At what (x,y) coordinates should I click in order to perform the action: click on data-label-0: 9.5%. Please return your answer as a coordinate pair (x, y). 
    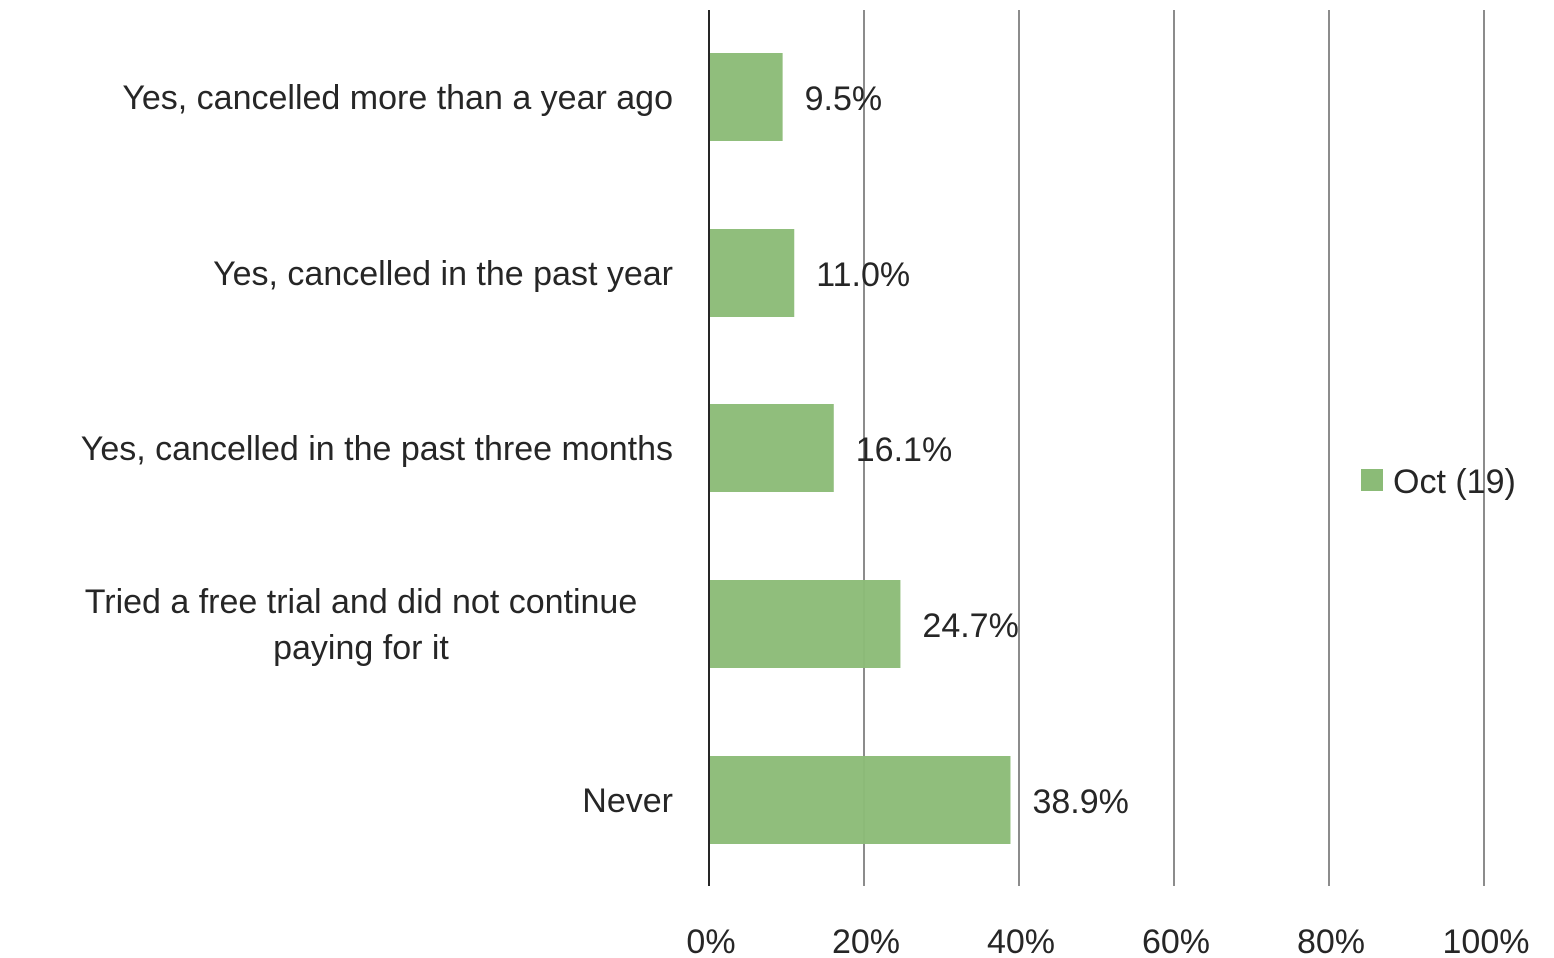
    Looking at the image, I should click on (844, 99).